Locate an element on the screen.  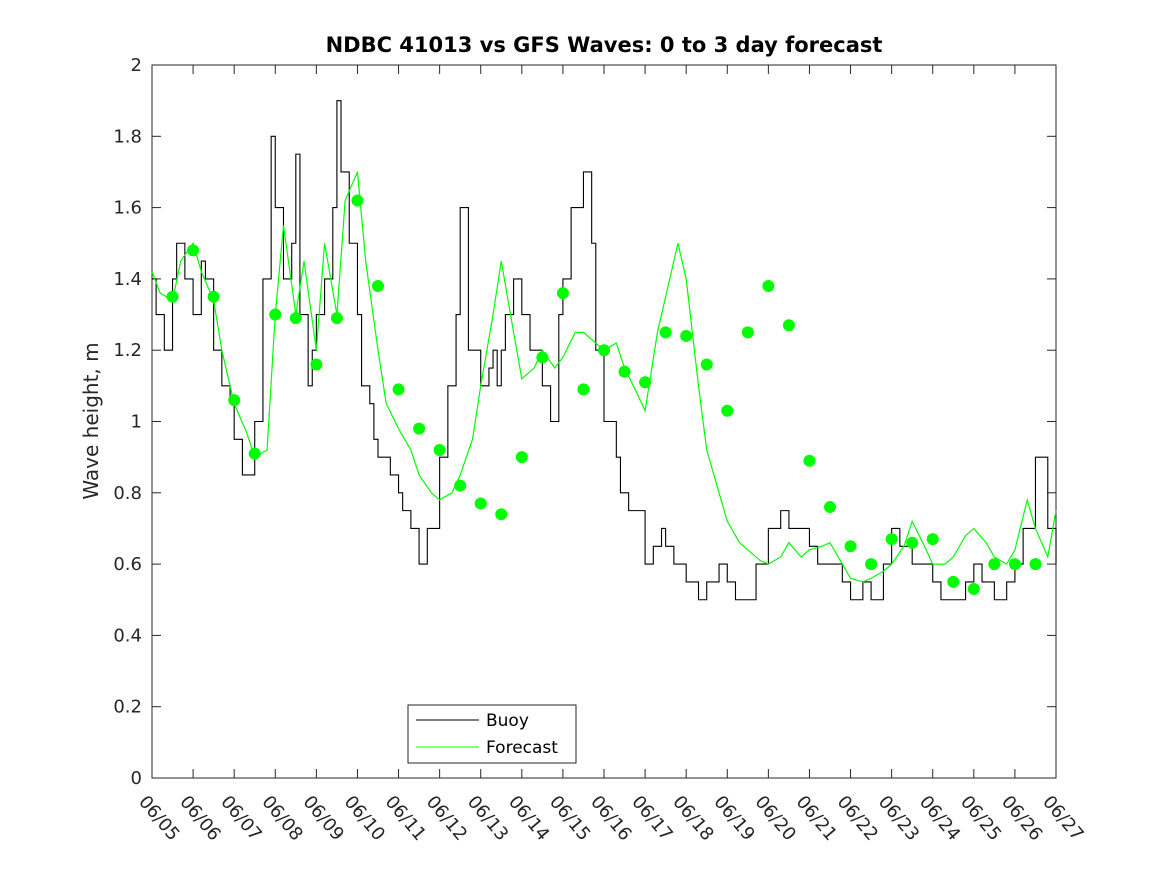
y-tick-label: 2 is located at coordinates (136, 65).